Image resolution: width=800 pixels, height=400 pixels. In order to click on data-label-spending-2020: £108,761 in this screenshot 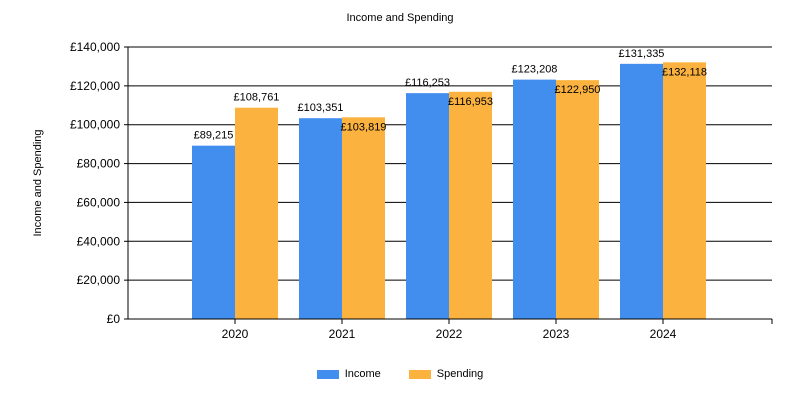, I will do `click(257, 98)`.